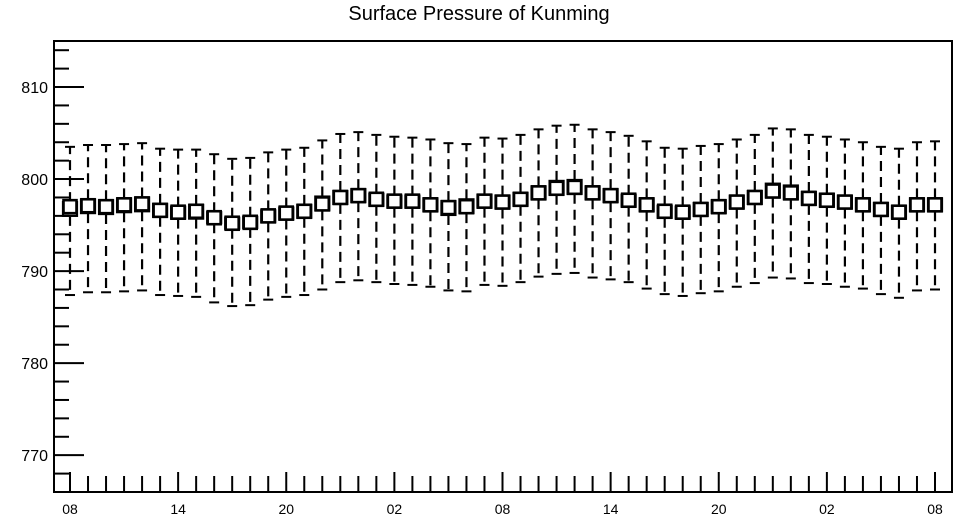 This screenshot has width=958, height=520. Describe the element at coordinates (34, 272) in the screenshot. I see `y-tick-label: 790` at that location.